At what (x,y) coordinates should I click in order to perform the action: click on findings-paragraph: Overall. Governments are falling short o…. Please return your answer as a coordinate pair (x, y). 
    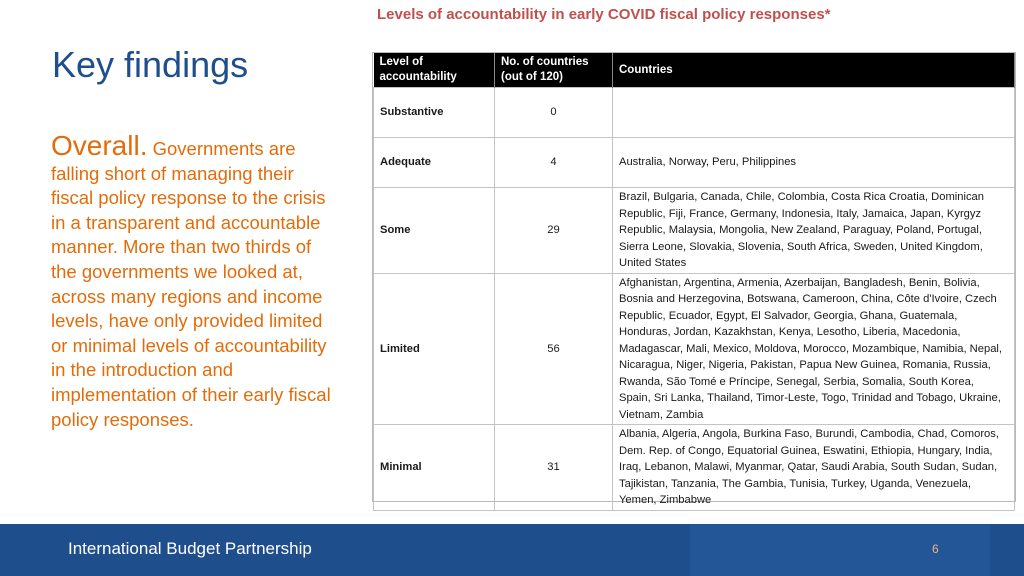
    Looking at the image, I should click on (193, 282).